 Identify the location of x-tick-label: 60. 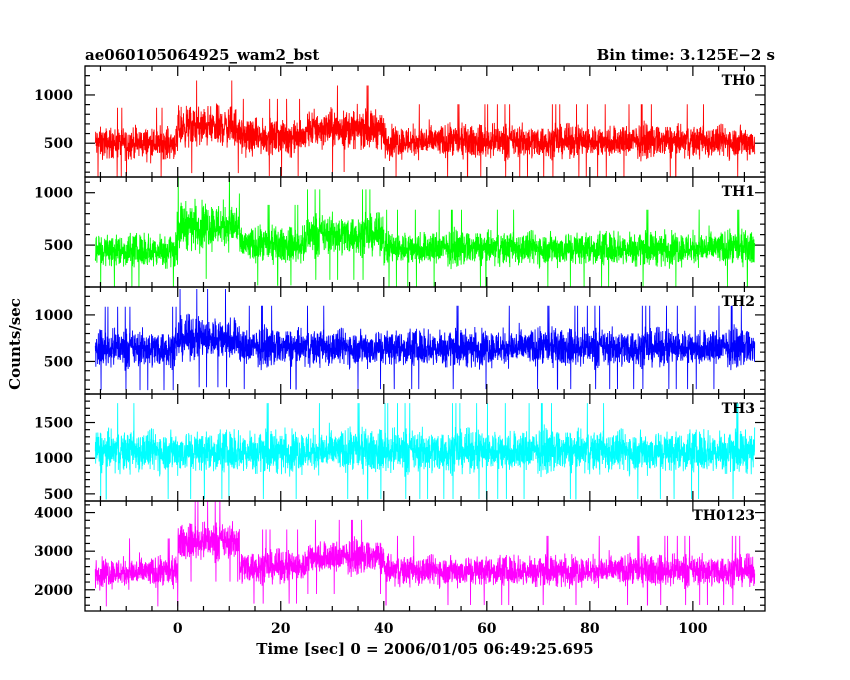
(487, 629).